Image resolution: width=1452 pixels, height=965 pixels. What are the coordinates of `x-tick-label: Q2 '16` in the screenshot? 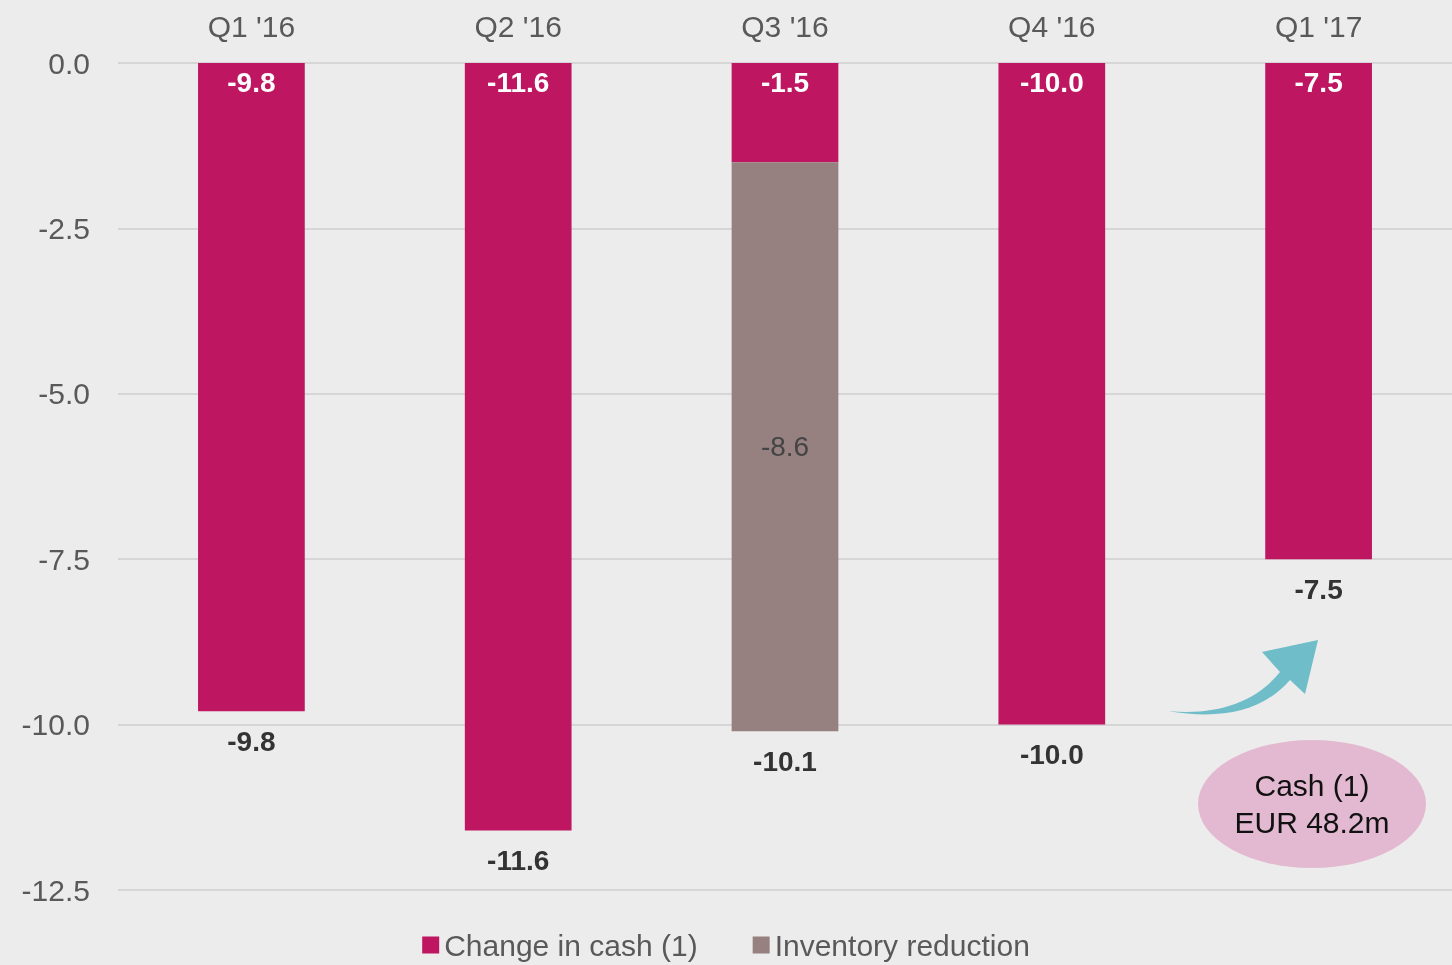 It's located at (518, 26).